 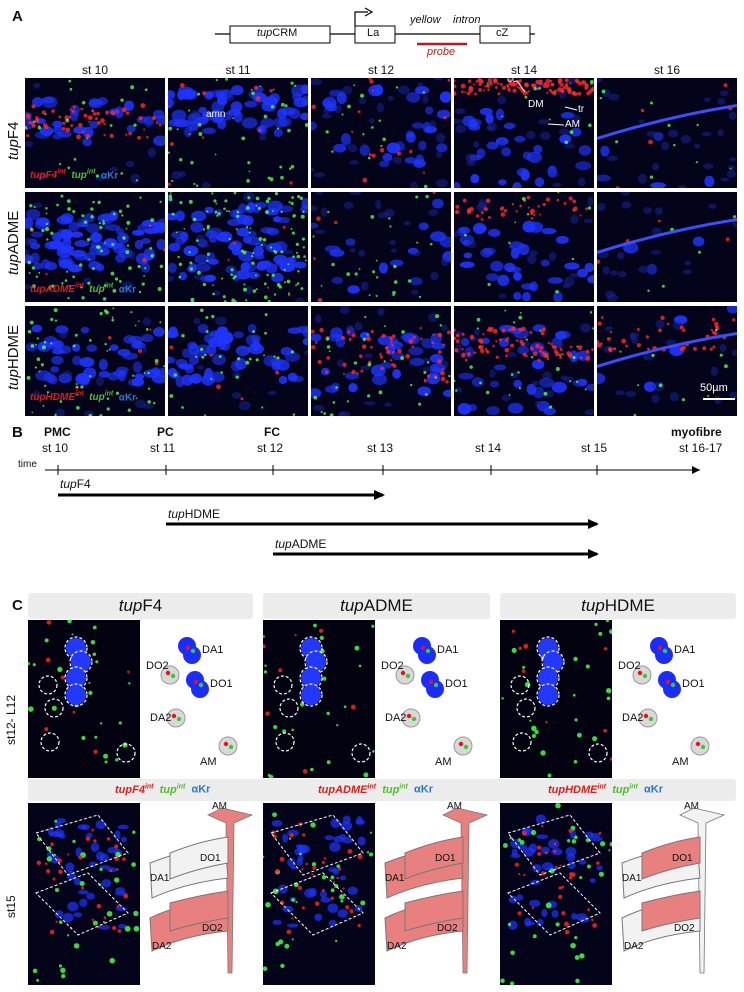 I want to click on legend-row-hdme: tupHDMEint tupint αKr, so click(x=83, y=397).